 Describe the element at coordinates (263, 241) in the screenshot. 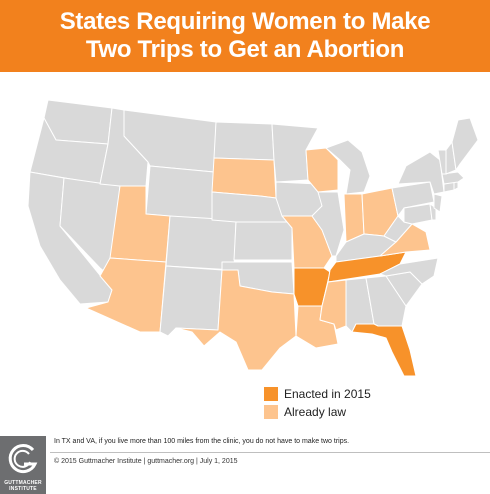

I see `state-kansas` at that location.